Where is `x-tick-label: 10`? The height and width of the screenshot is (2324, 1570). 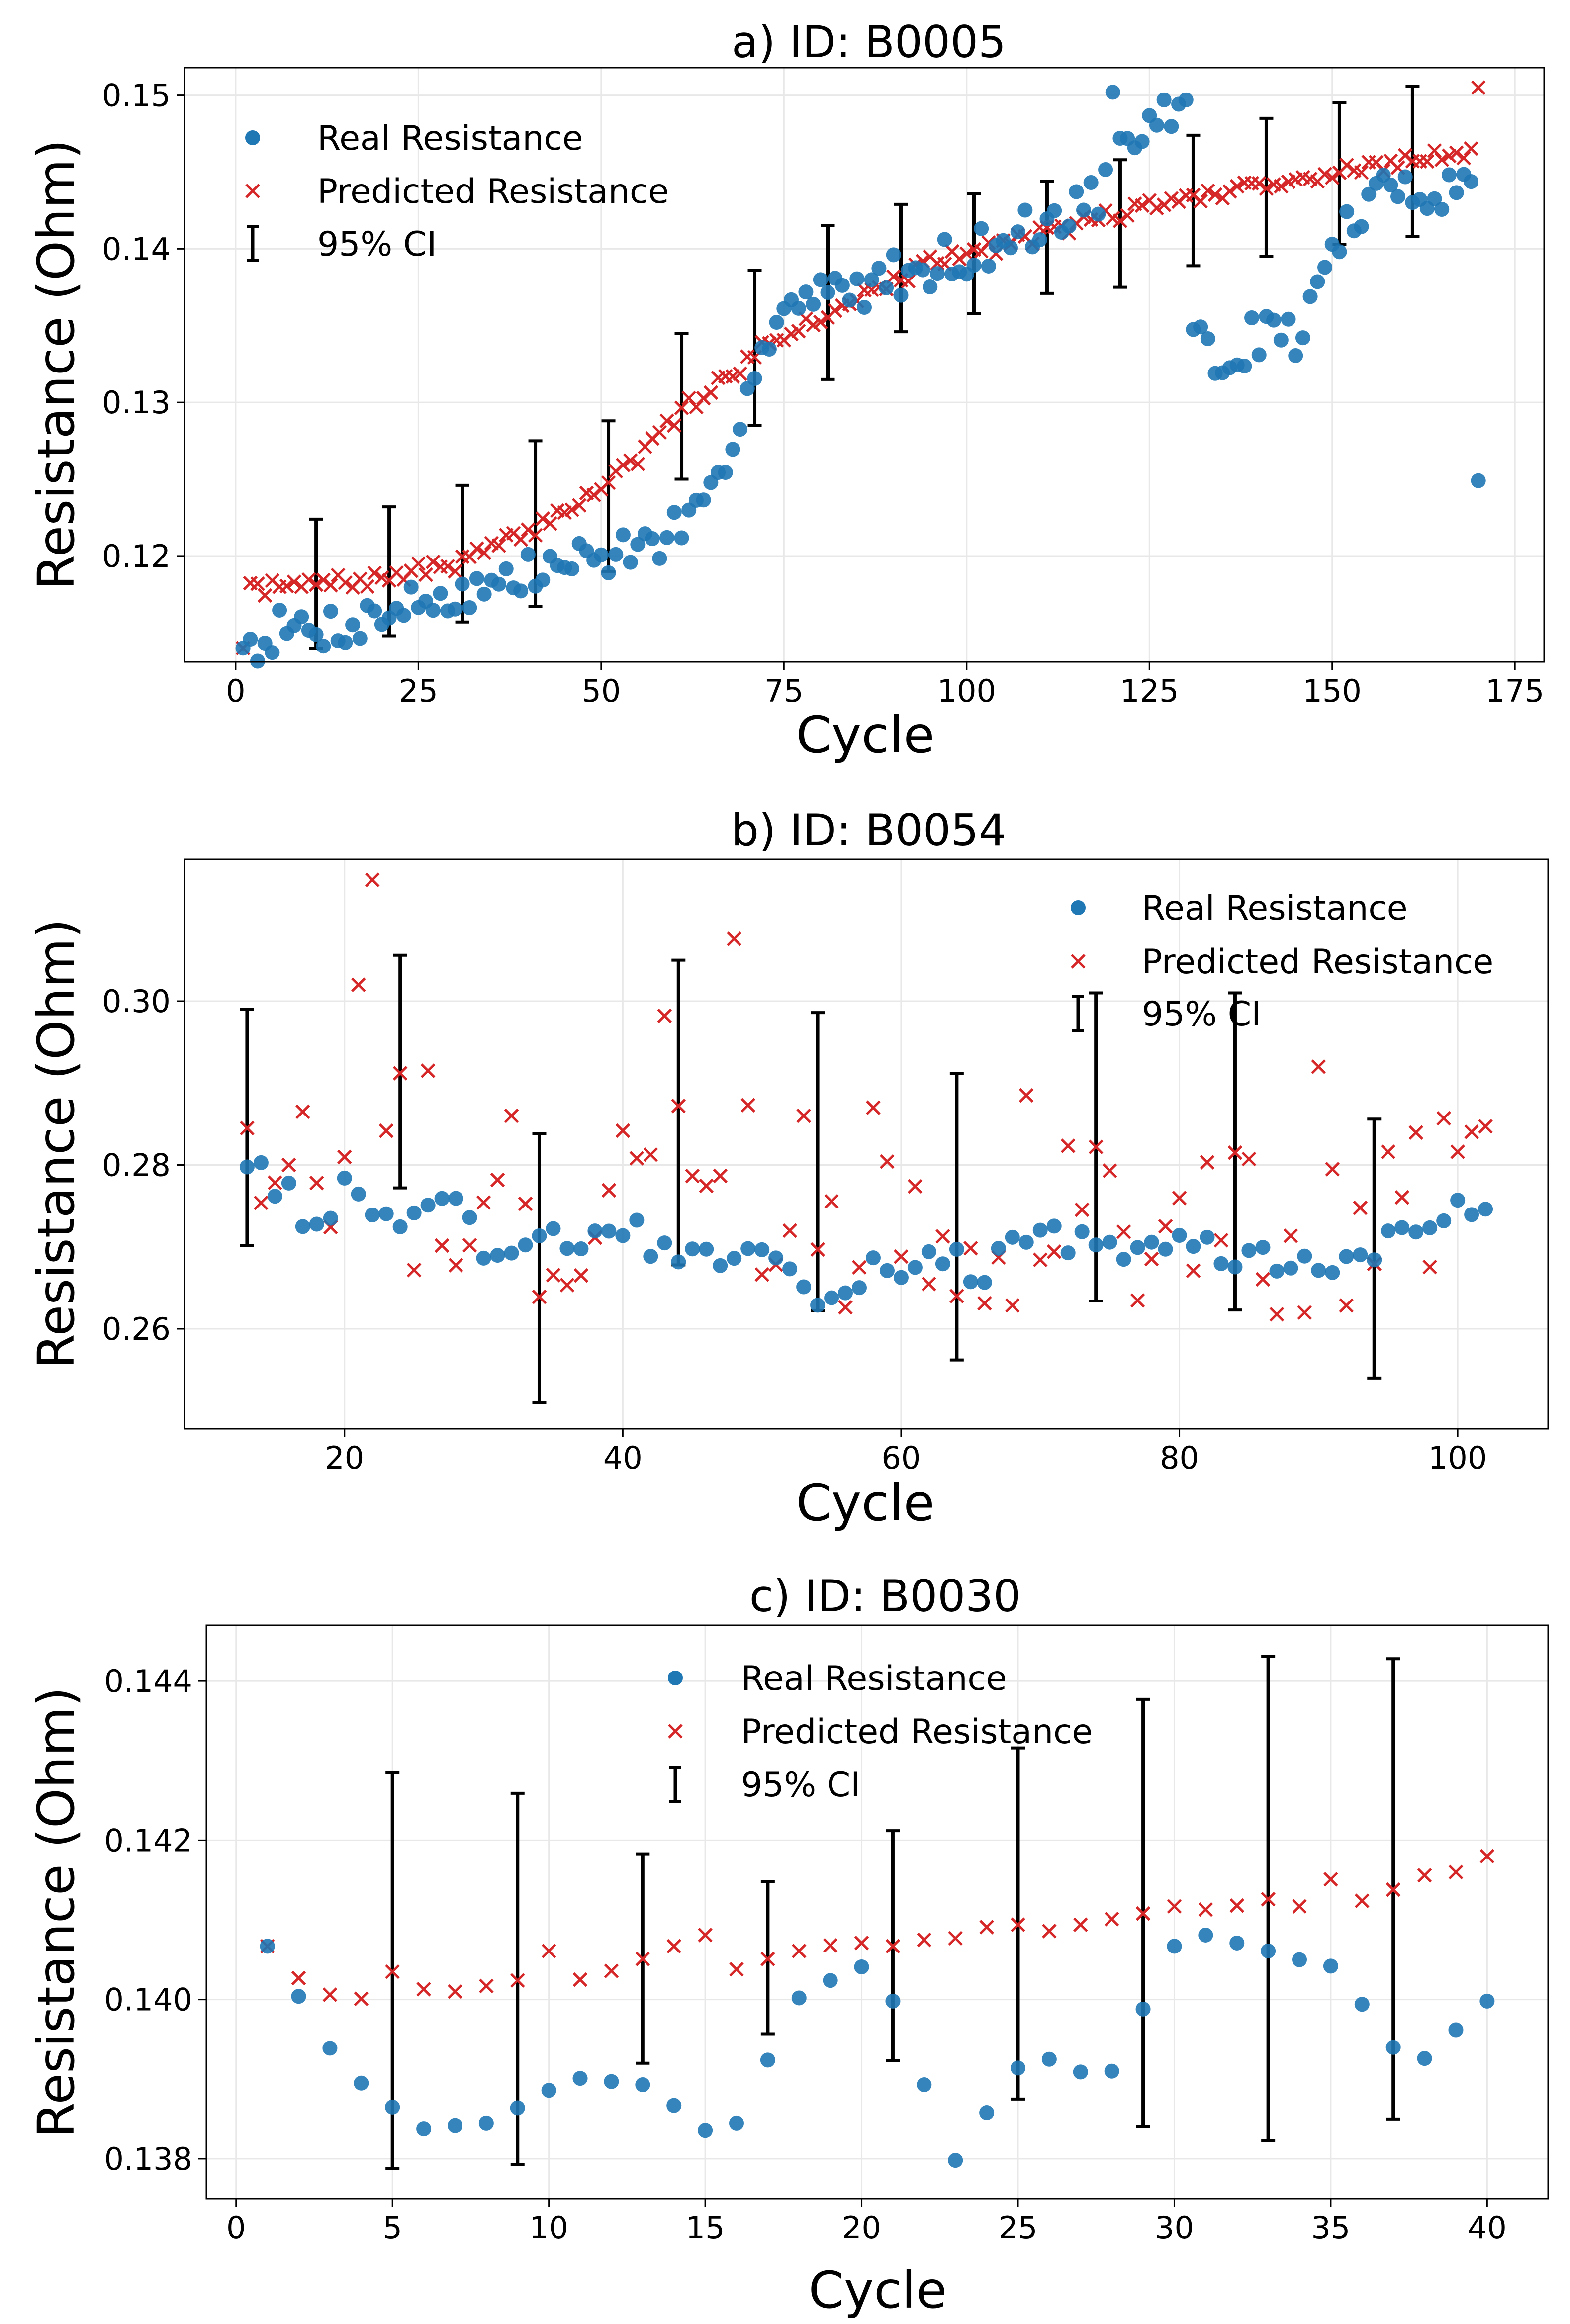 x-tick-label: 10 is located at coordinates (549, 2228).